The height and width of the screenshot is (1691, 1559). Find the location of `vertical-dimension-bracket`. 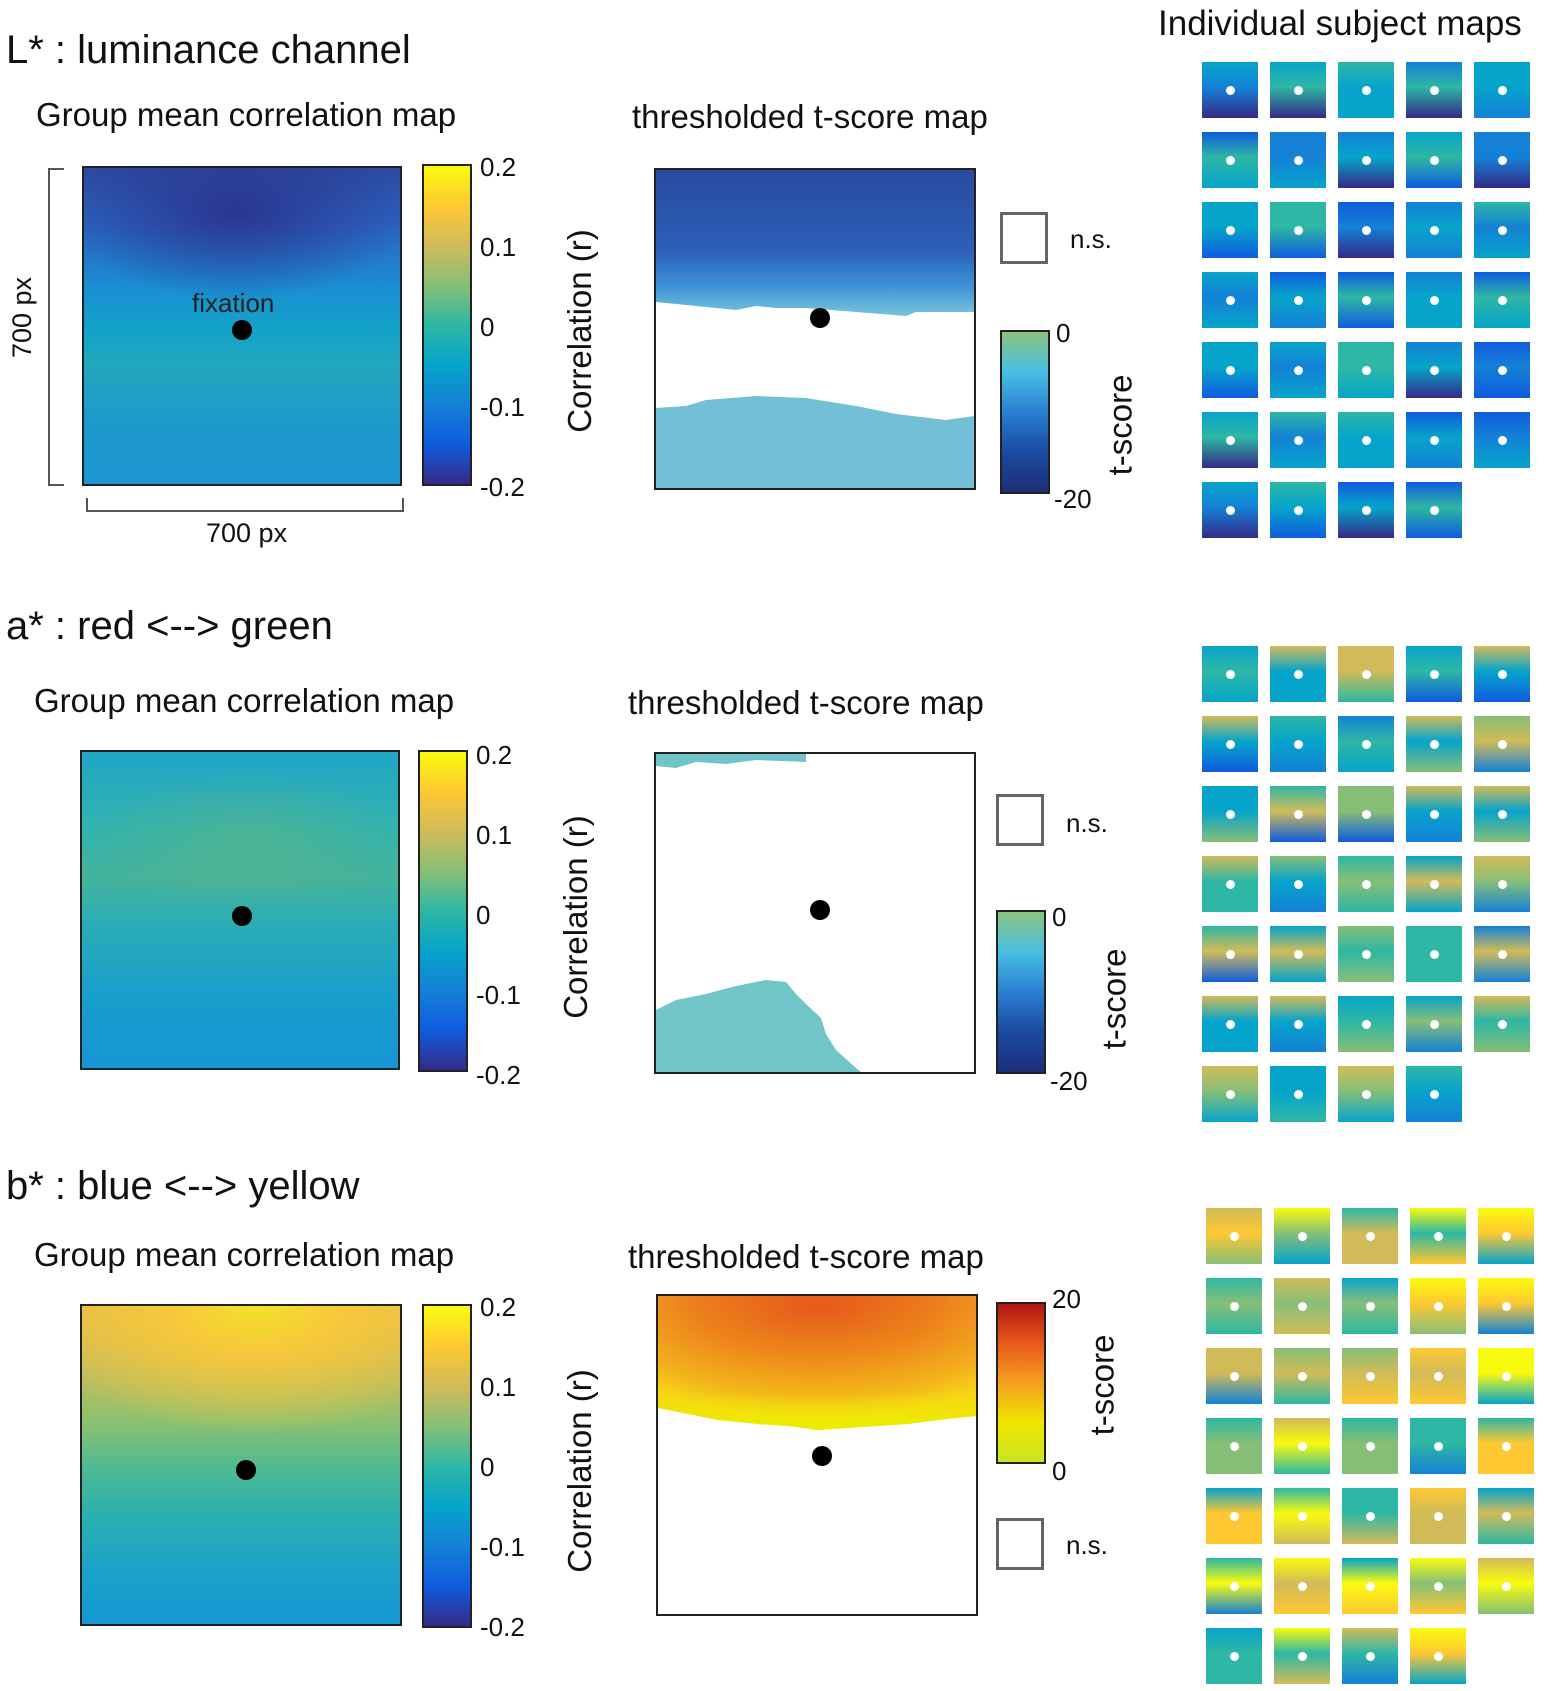

vertical-dimension-bracket is located at coordinates (56, 327).